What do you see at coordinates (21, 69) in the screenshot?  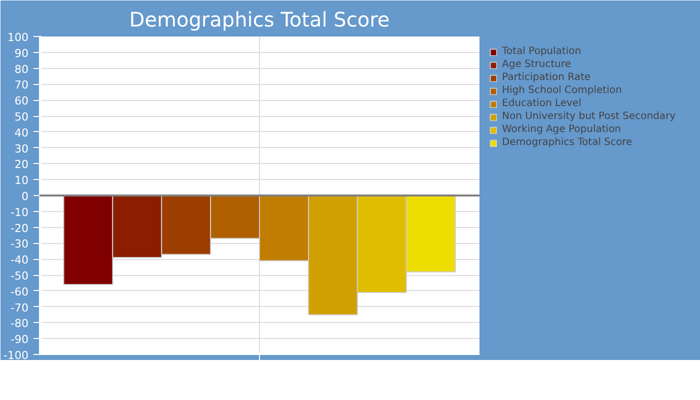 I see `y-tick-label: 80` at bounding box center [21, 69].